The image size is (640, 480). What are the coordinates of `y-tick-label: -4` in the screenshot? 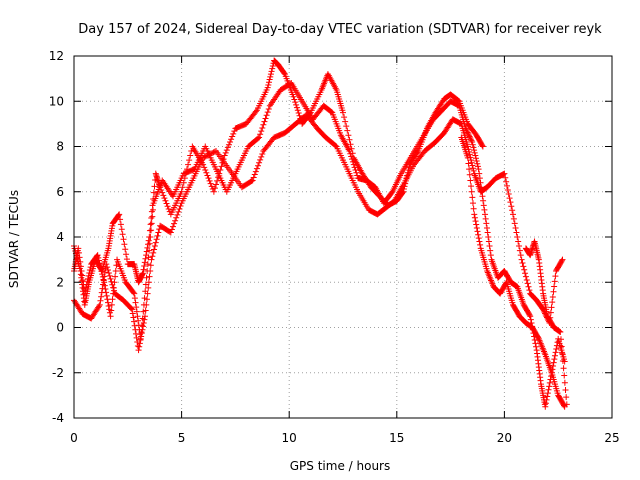 It's located at (58, 418).